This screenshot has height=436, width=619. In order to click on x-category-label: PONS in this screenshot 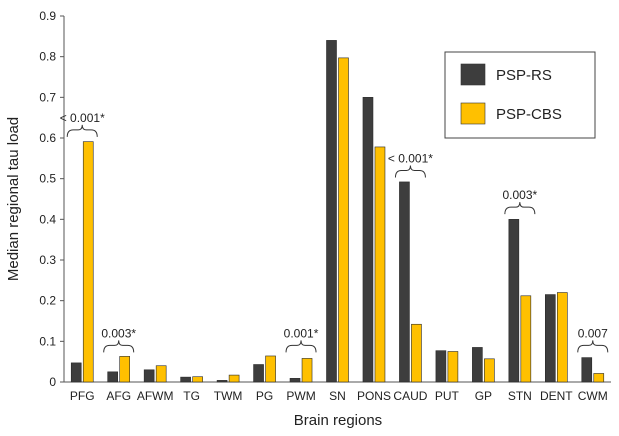, I will do `click(374, 396)`.